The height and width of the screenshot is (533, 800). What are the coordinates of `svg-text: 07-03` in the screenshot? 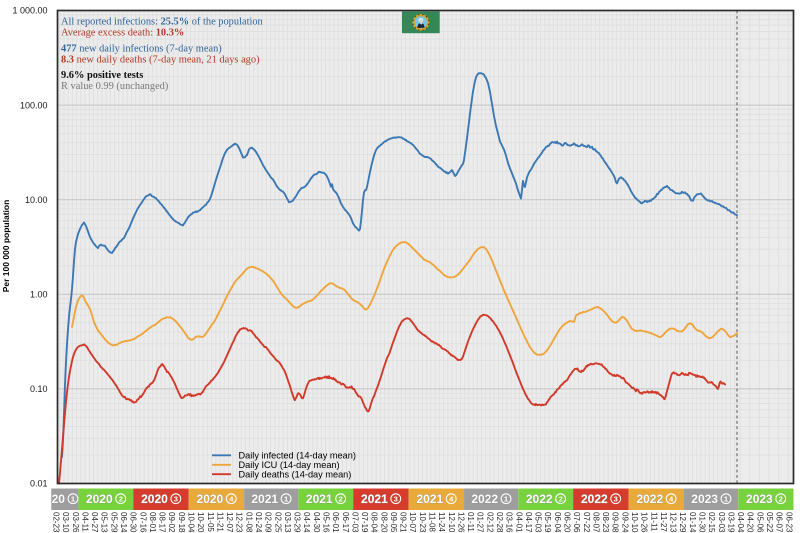 It's located at (354, 522).